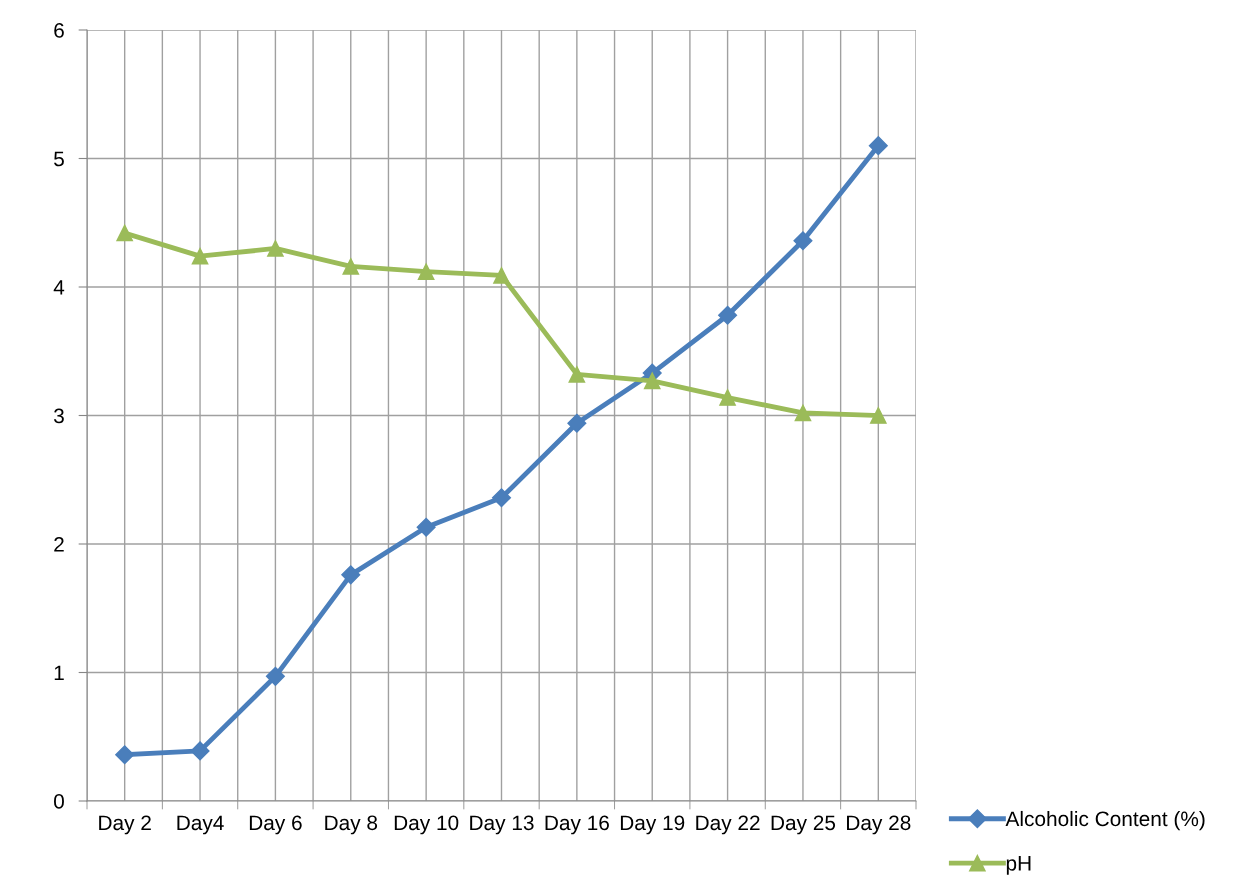 The width and height of the screenshot is (1254, 888). What do you see at coordinates (426, 825) in the screenshot?
I see `x-tick-label: Day 10` at bounding box center [426, 825].